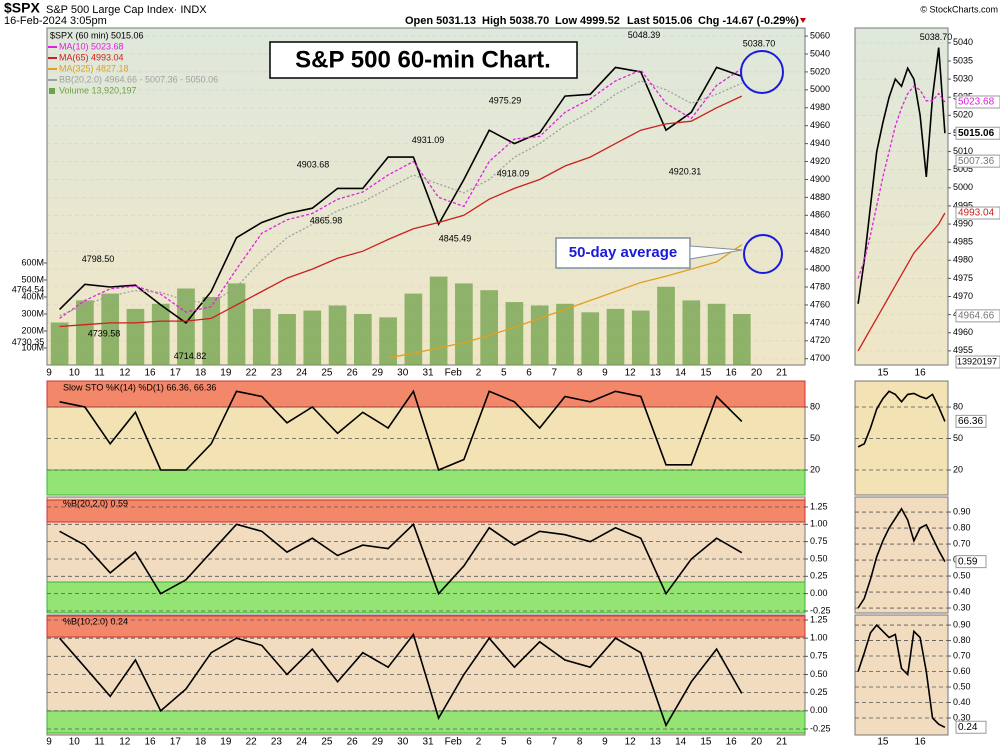 This screenshot has width=1000, height=750. Describe the element at coordinates (32, 347) in the screenshot. I see `y2-tick-label: 100M` at that location.